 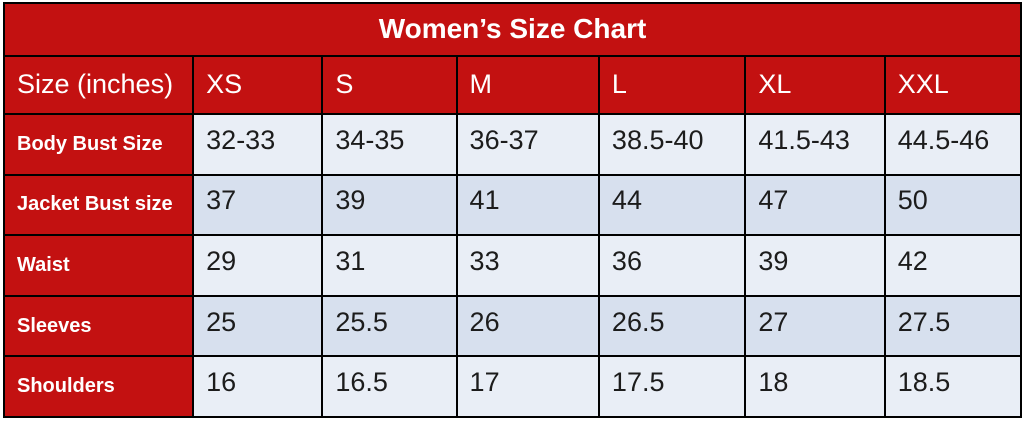 I want to click on cell-shoulders-m: 17, so click(x=527, y=386).